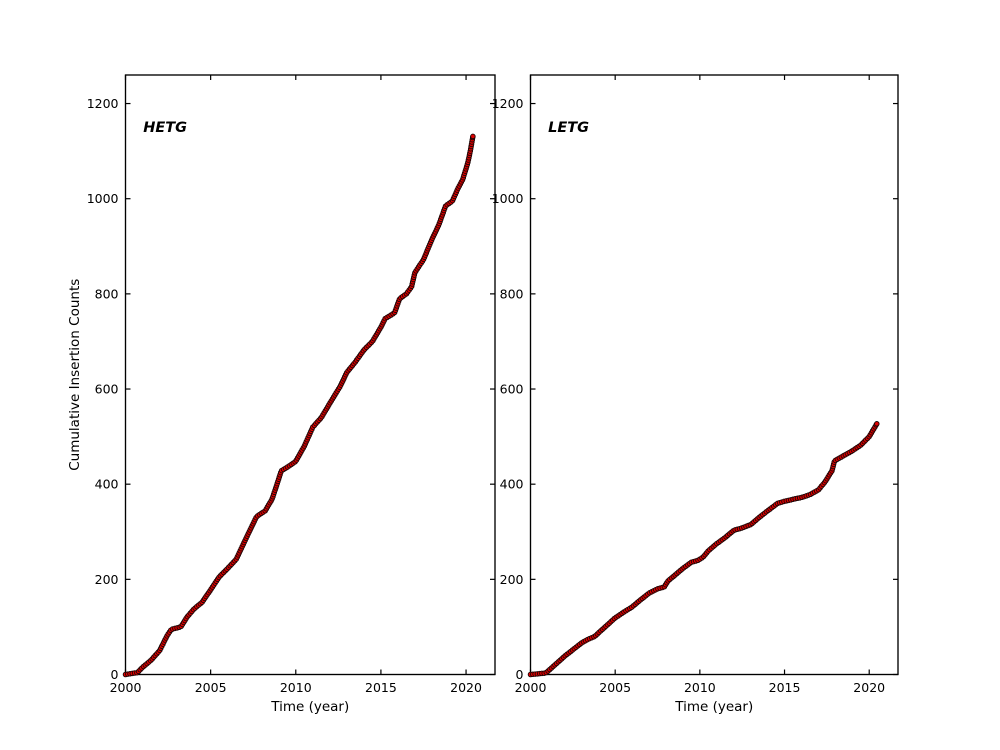  What do you see at coordinates (568, 128) in the screenshot?
I see `plot-title: LETG` at bounding box center [568, 128].